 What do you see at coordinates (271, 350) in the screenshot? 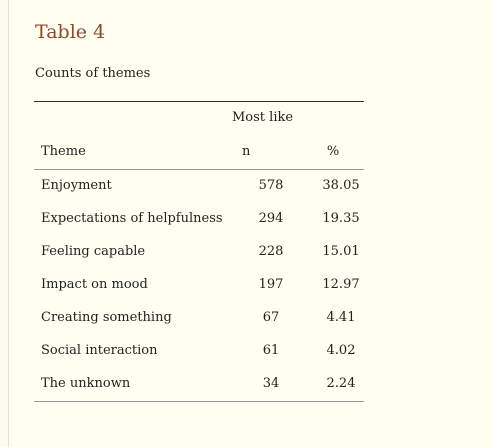
I see `cell-n: 61` at bounding box center [271, 350].